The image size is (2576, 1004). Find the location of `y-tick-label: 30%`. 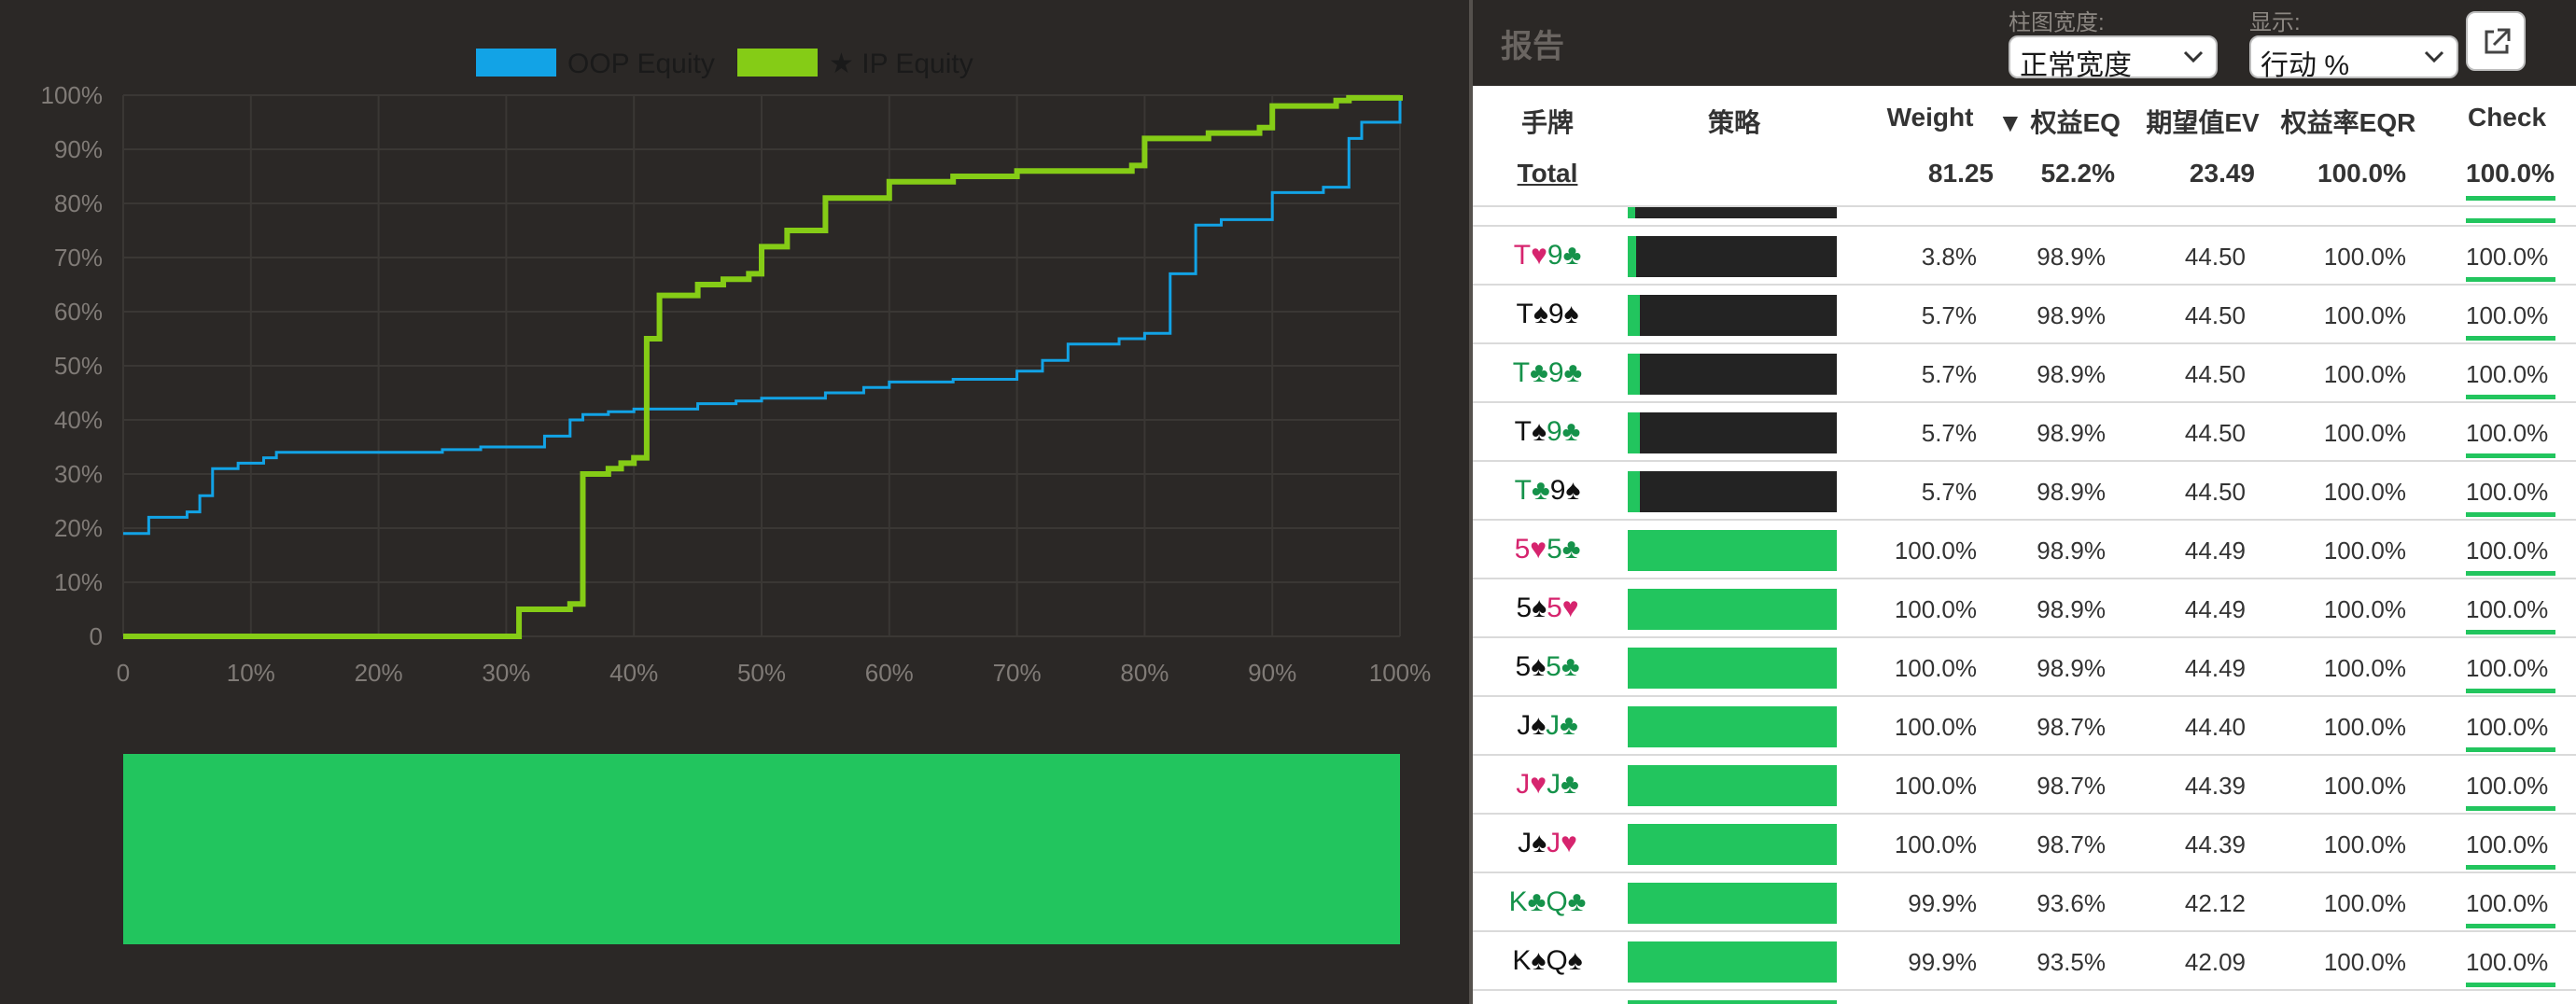

y-tick-label: 30% is located at coordinates (78, 474).